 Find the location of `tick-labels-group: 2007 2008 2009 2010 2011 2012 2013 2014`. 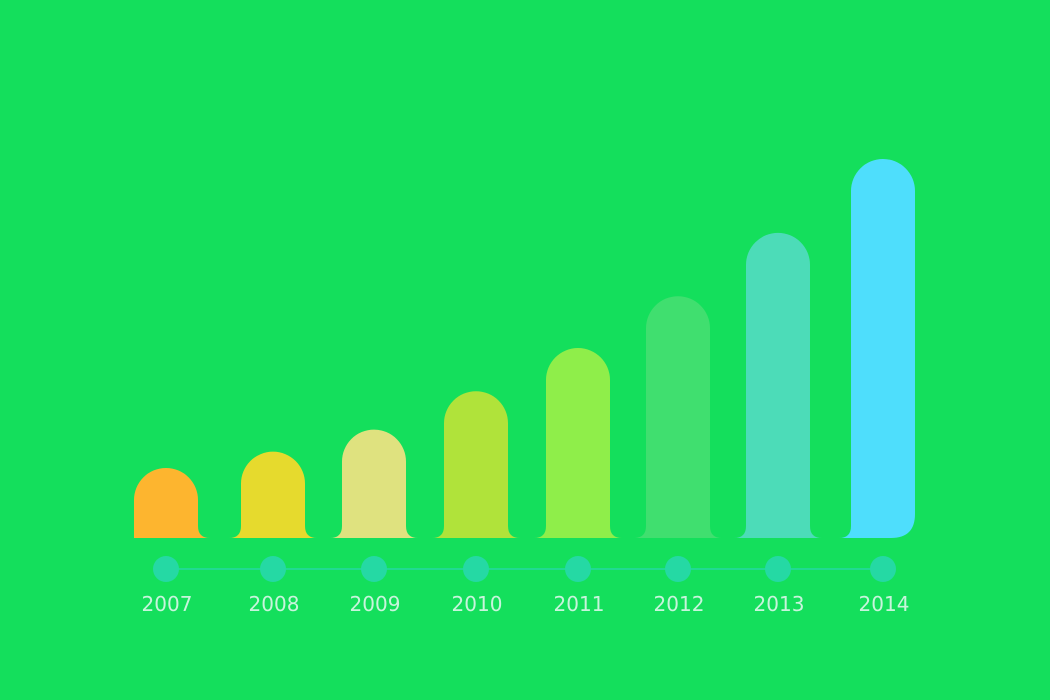

tick-labels-group: 2007 2008 2009 2010 2011 2012 2013 2014 is located at coordinates (526, 604).